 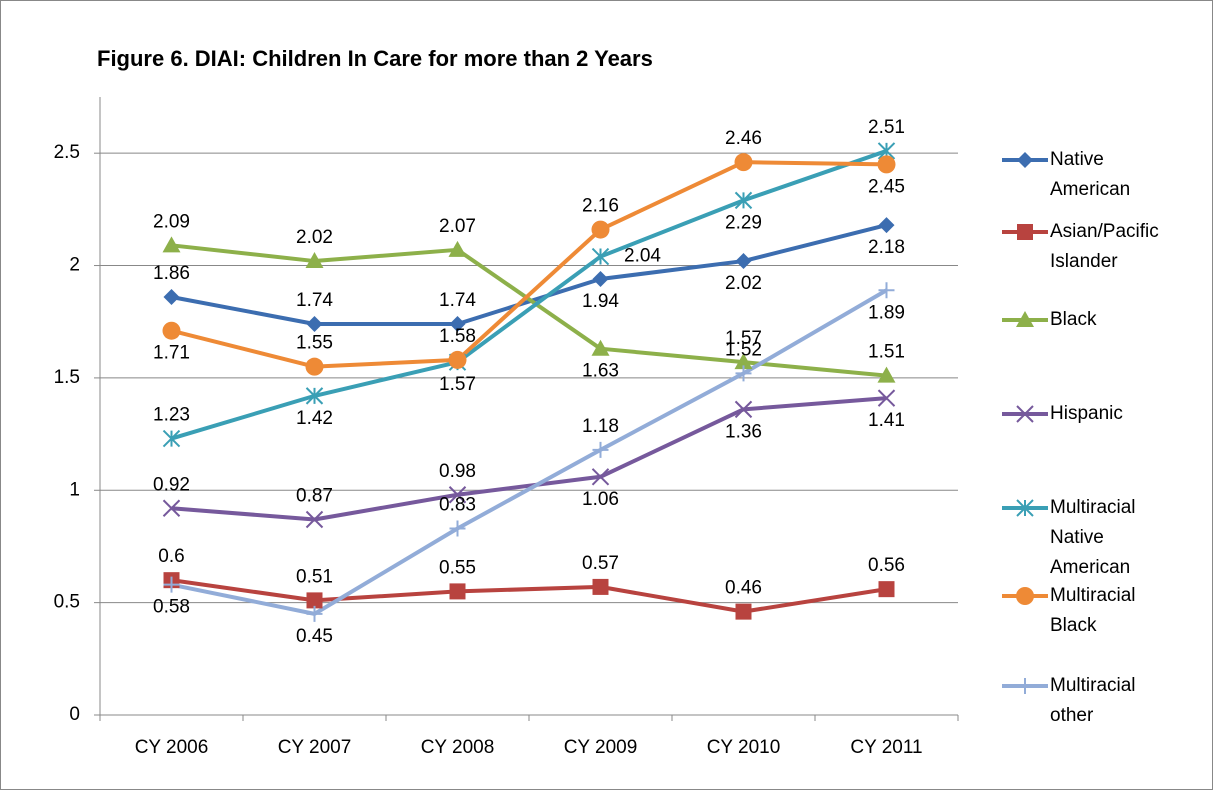 What do you see at coordinates (743, 222) in the screenshot?
I see `data-label: 2.29` at bounding box center [743, 222].